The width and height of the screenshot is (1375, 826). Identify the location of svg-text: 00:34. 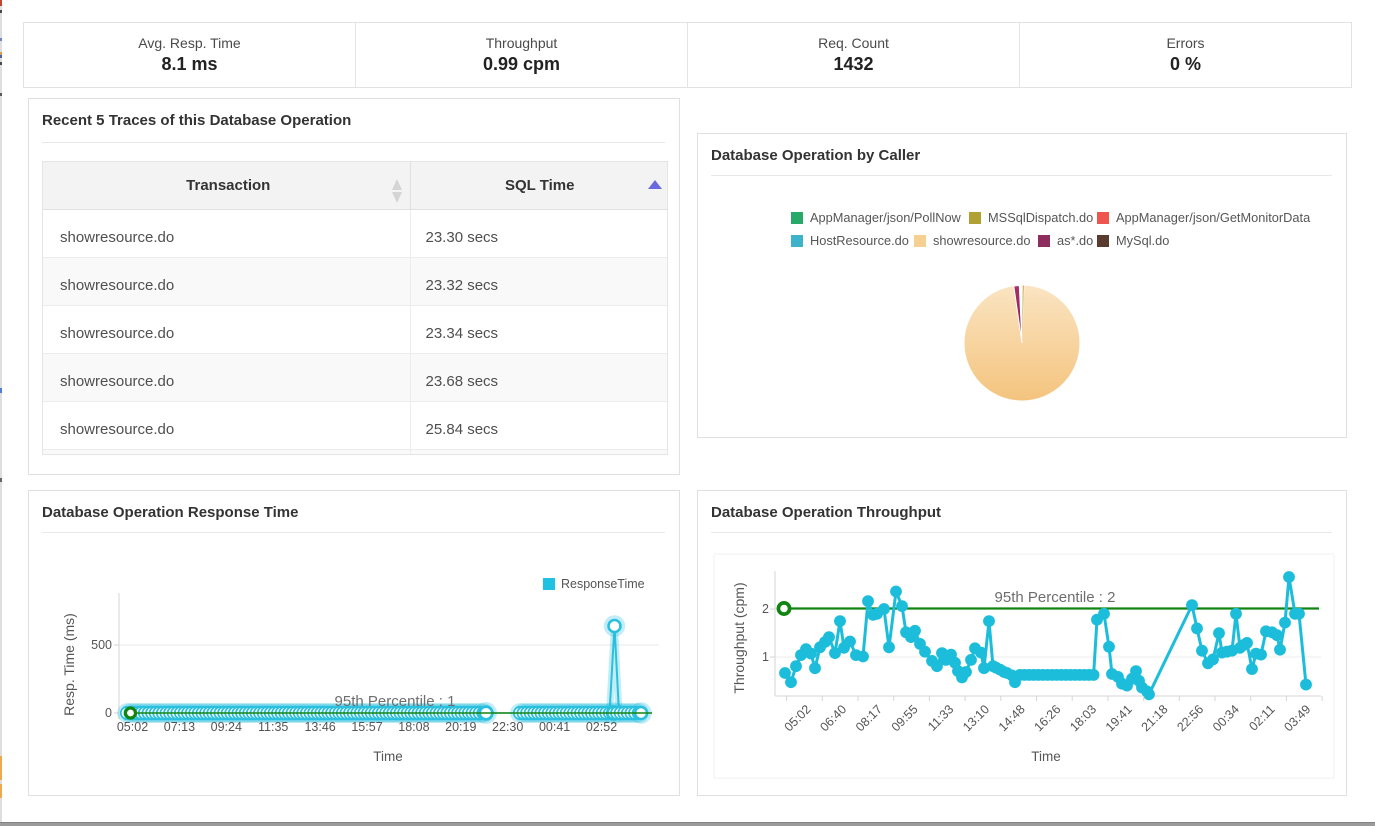
(1226, 718).